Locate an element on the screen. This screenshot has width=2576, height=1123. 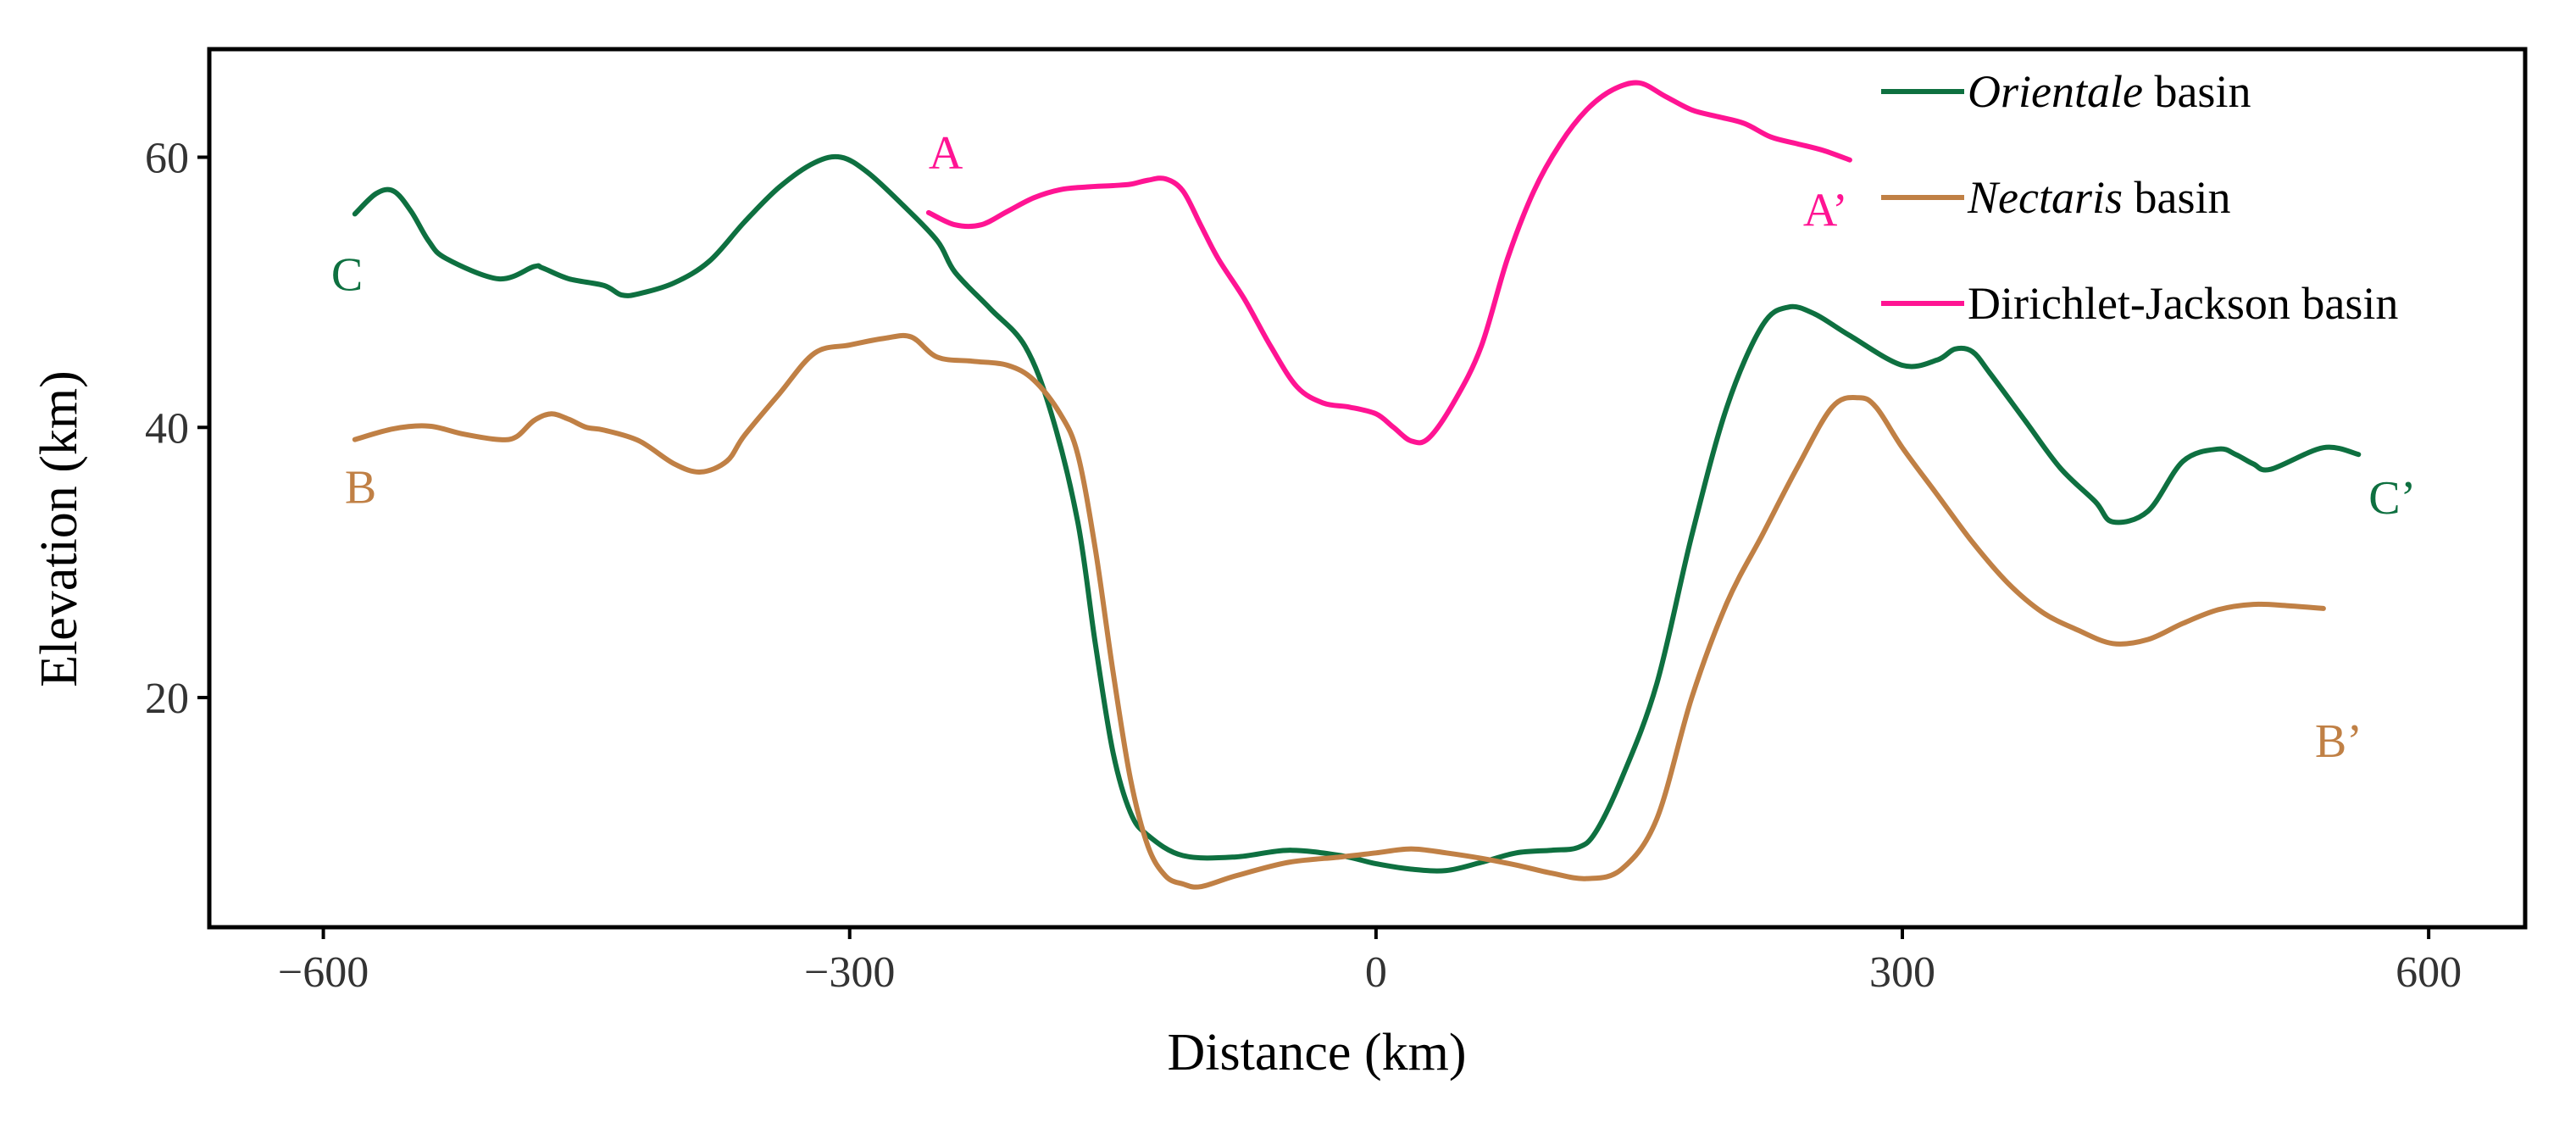
x-axis-title: Distance (km) is located at coordinates (1317, 1052).